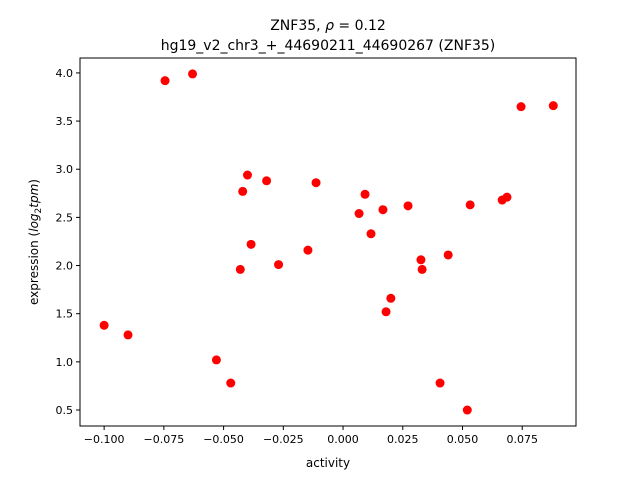 Image resolution: width=640 pixels, height=484 pixels. Describe the element at coordinates (65, 73) in the screenshot. I see `y-tick-label: 4.0` at that location.